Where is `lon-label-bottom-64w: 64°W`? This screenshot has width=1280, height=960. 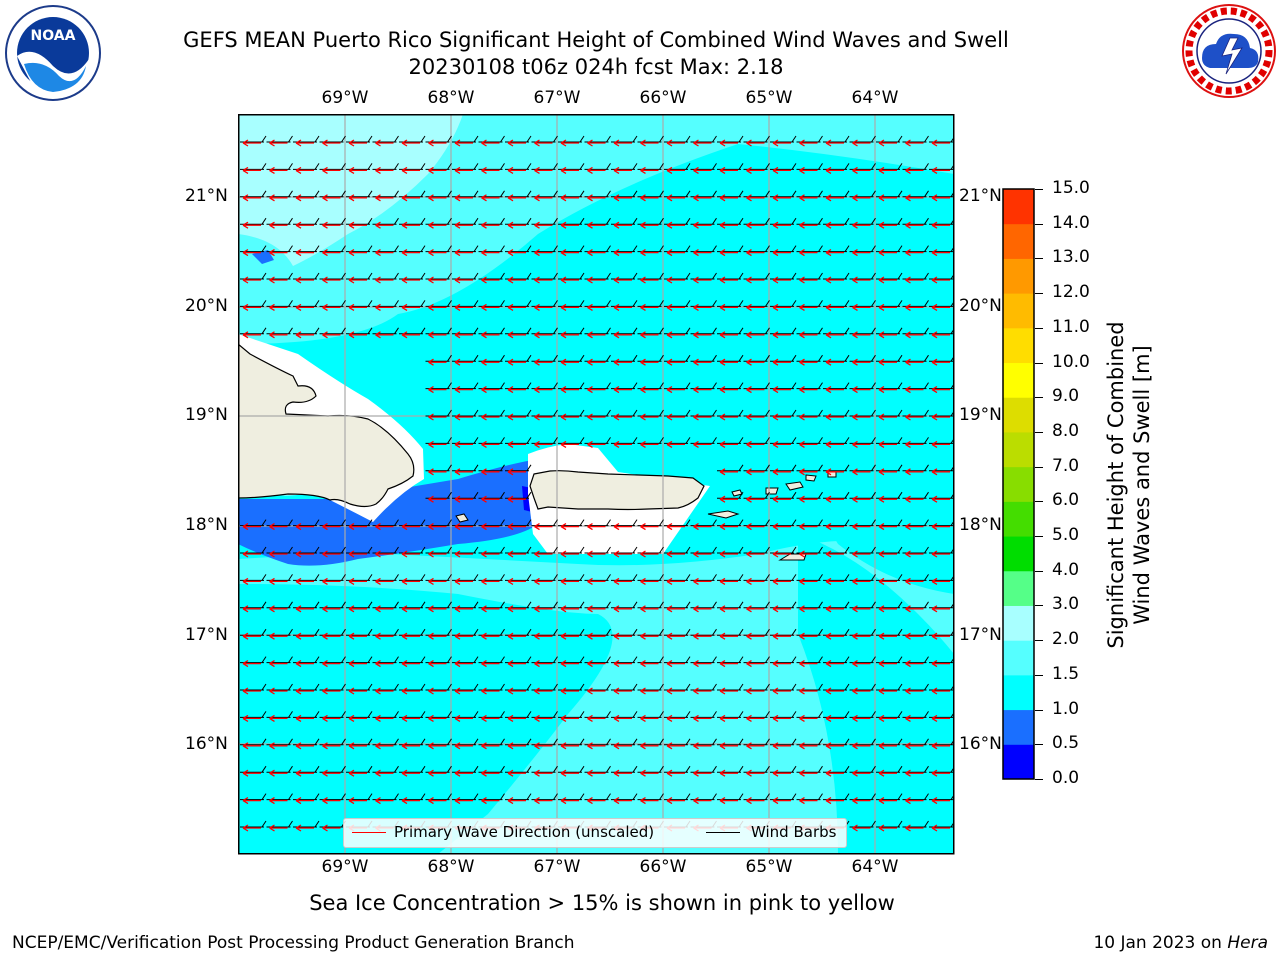
lon-label-bottom-64w: 64°W is located at coordinates (875, 867).